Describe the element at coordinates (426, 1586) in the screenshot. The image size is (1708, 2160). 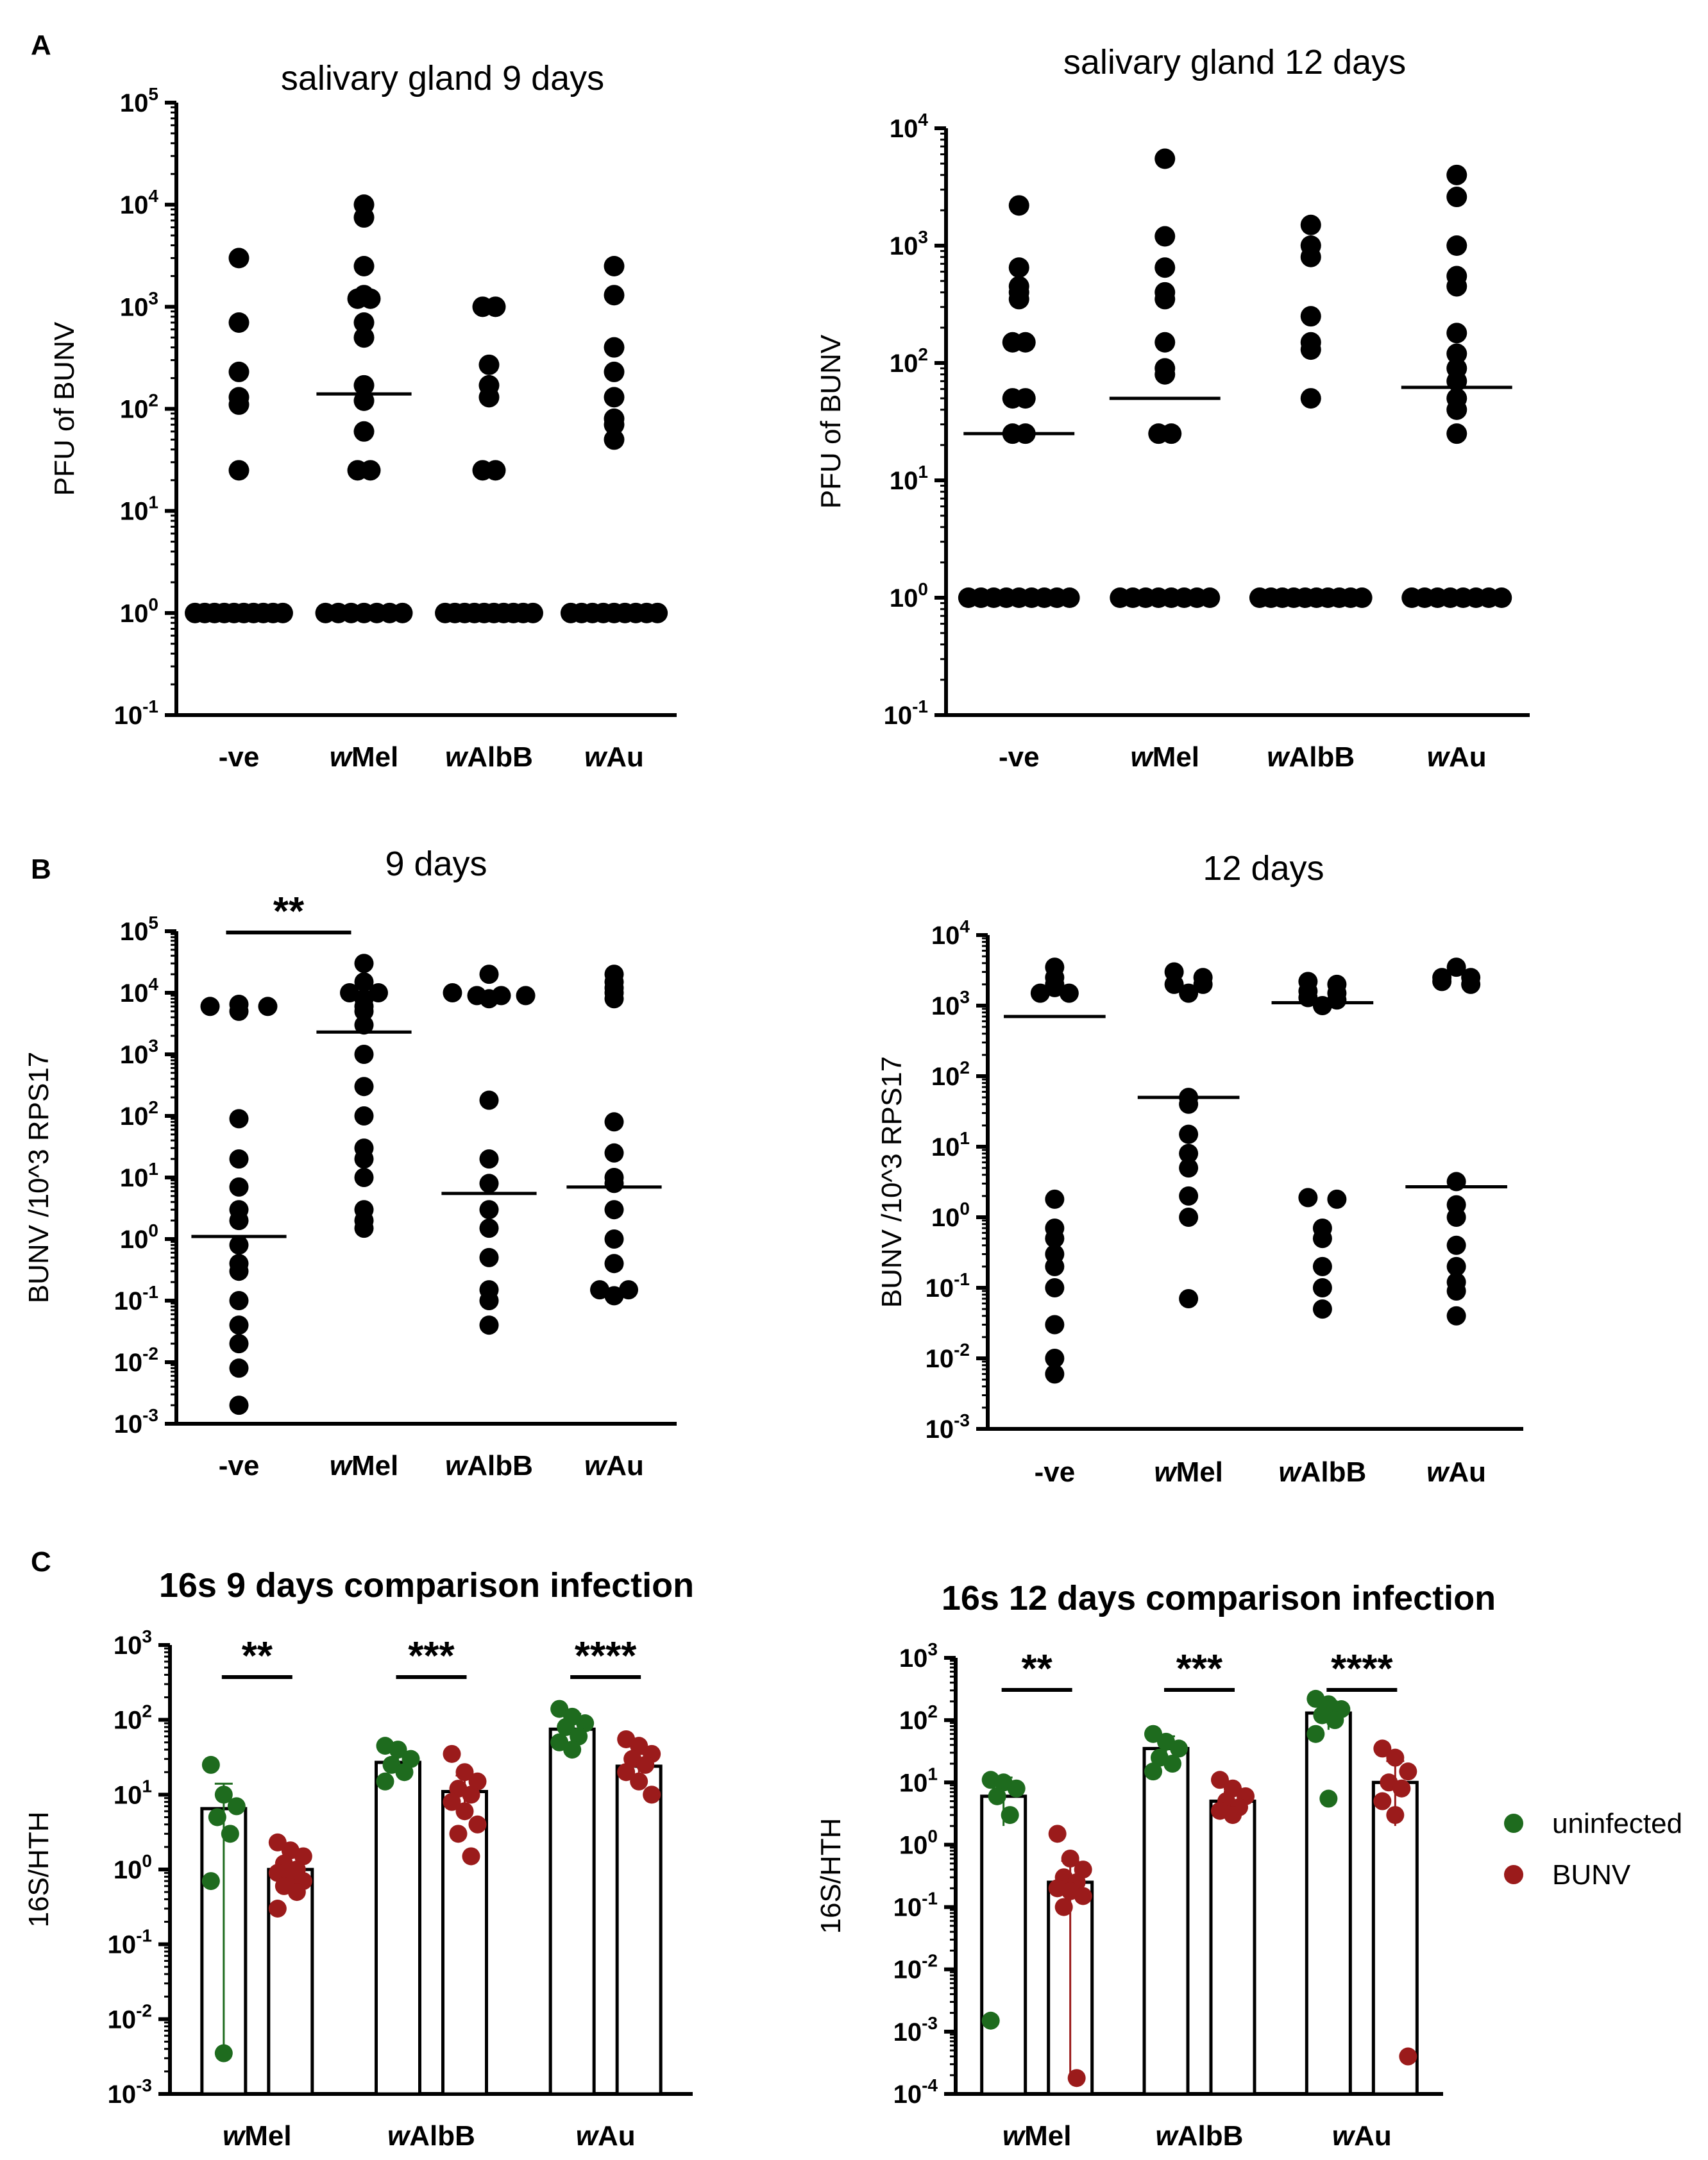
I see `chart-title: 16s 9 days comparison infection` at that location.